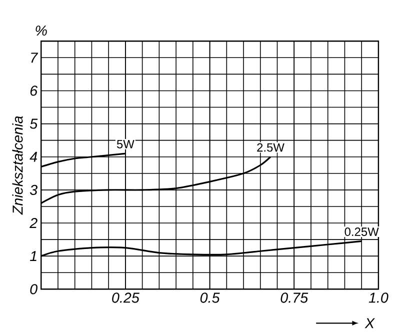  Describe the element at coordinates (294, 297) in the screenshot. I see `x-tick-label: 0.75` at that location.